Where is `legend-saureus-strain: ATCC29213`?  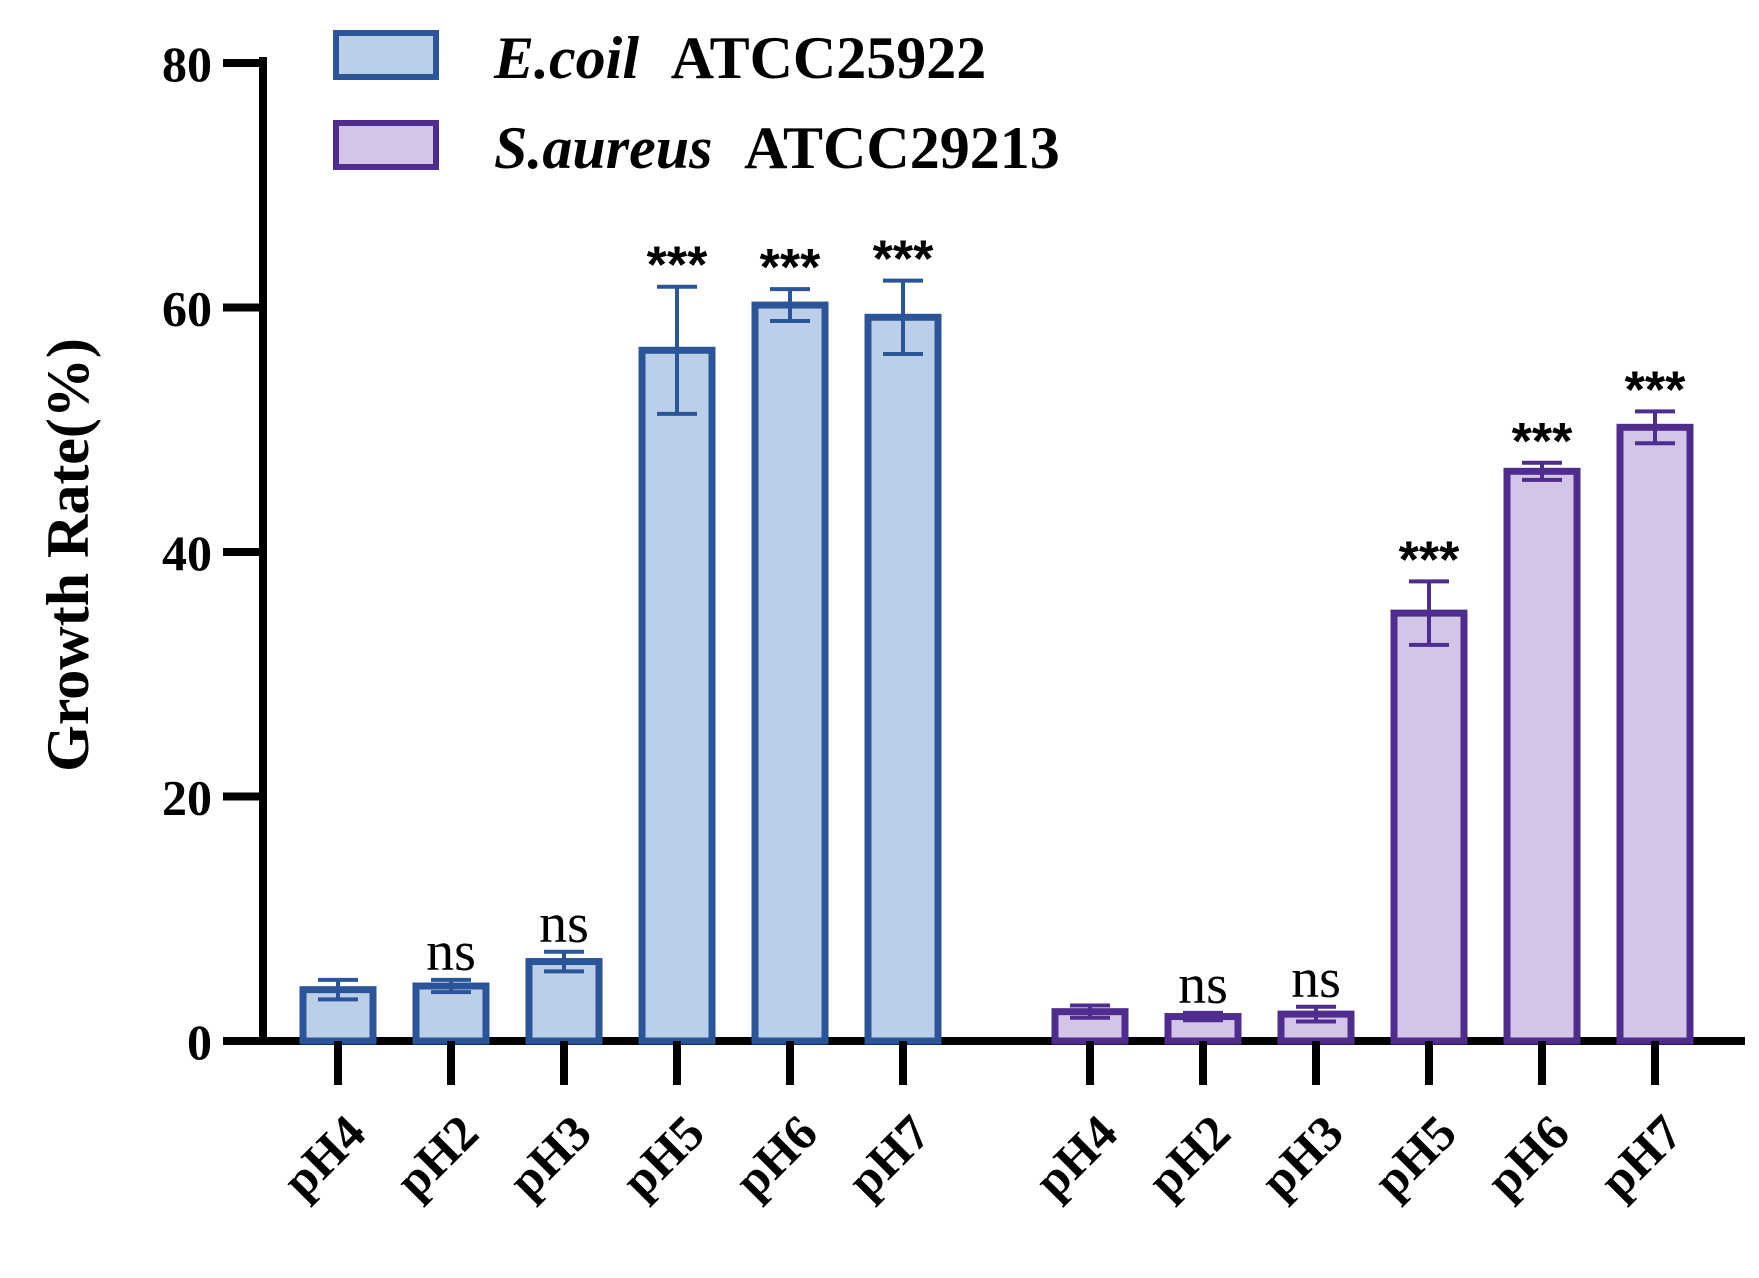 legend-saureus-strain: ATCC29213 is located at coordinates (902, 148).